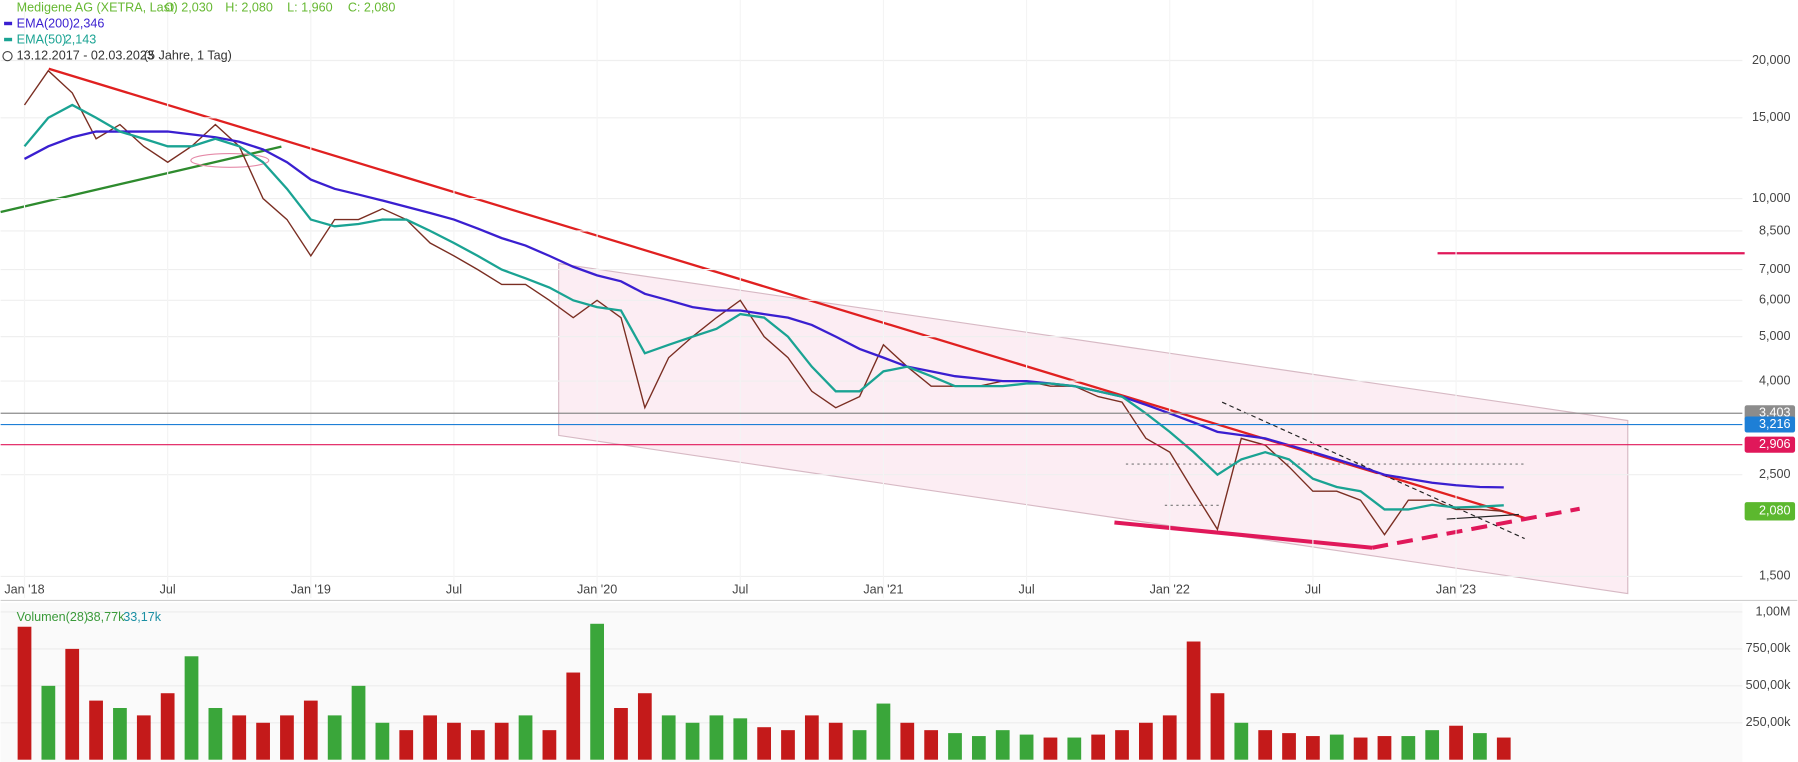  Describe the element at coordinates (230, 160) in the screenshot. I see `highlight-ellipse` at that location.